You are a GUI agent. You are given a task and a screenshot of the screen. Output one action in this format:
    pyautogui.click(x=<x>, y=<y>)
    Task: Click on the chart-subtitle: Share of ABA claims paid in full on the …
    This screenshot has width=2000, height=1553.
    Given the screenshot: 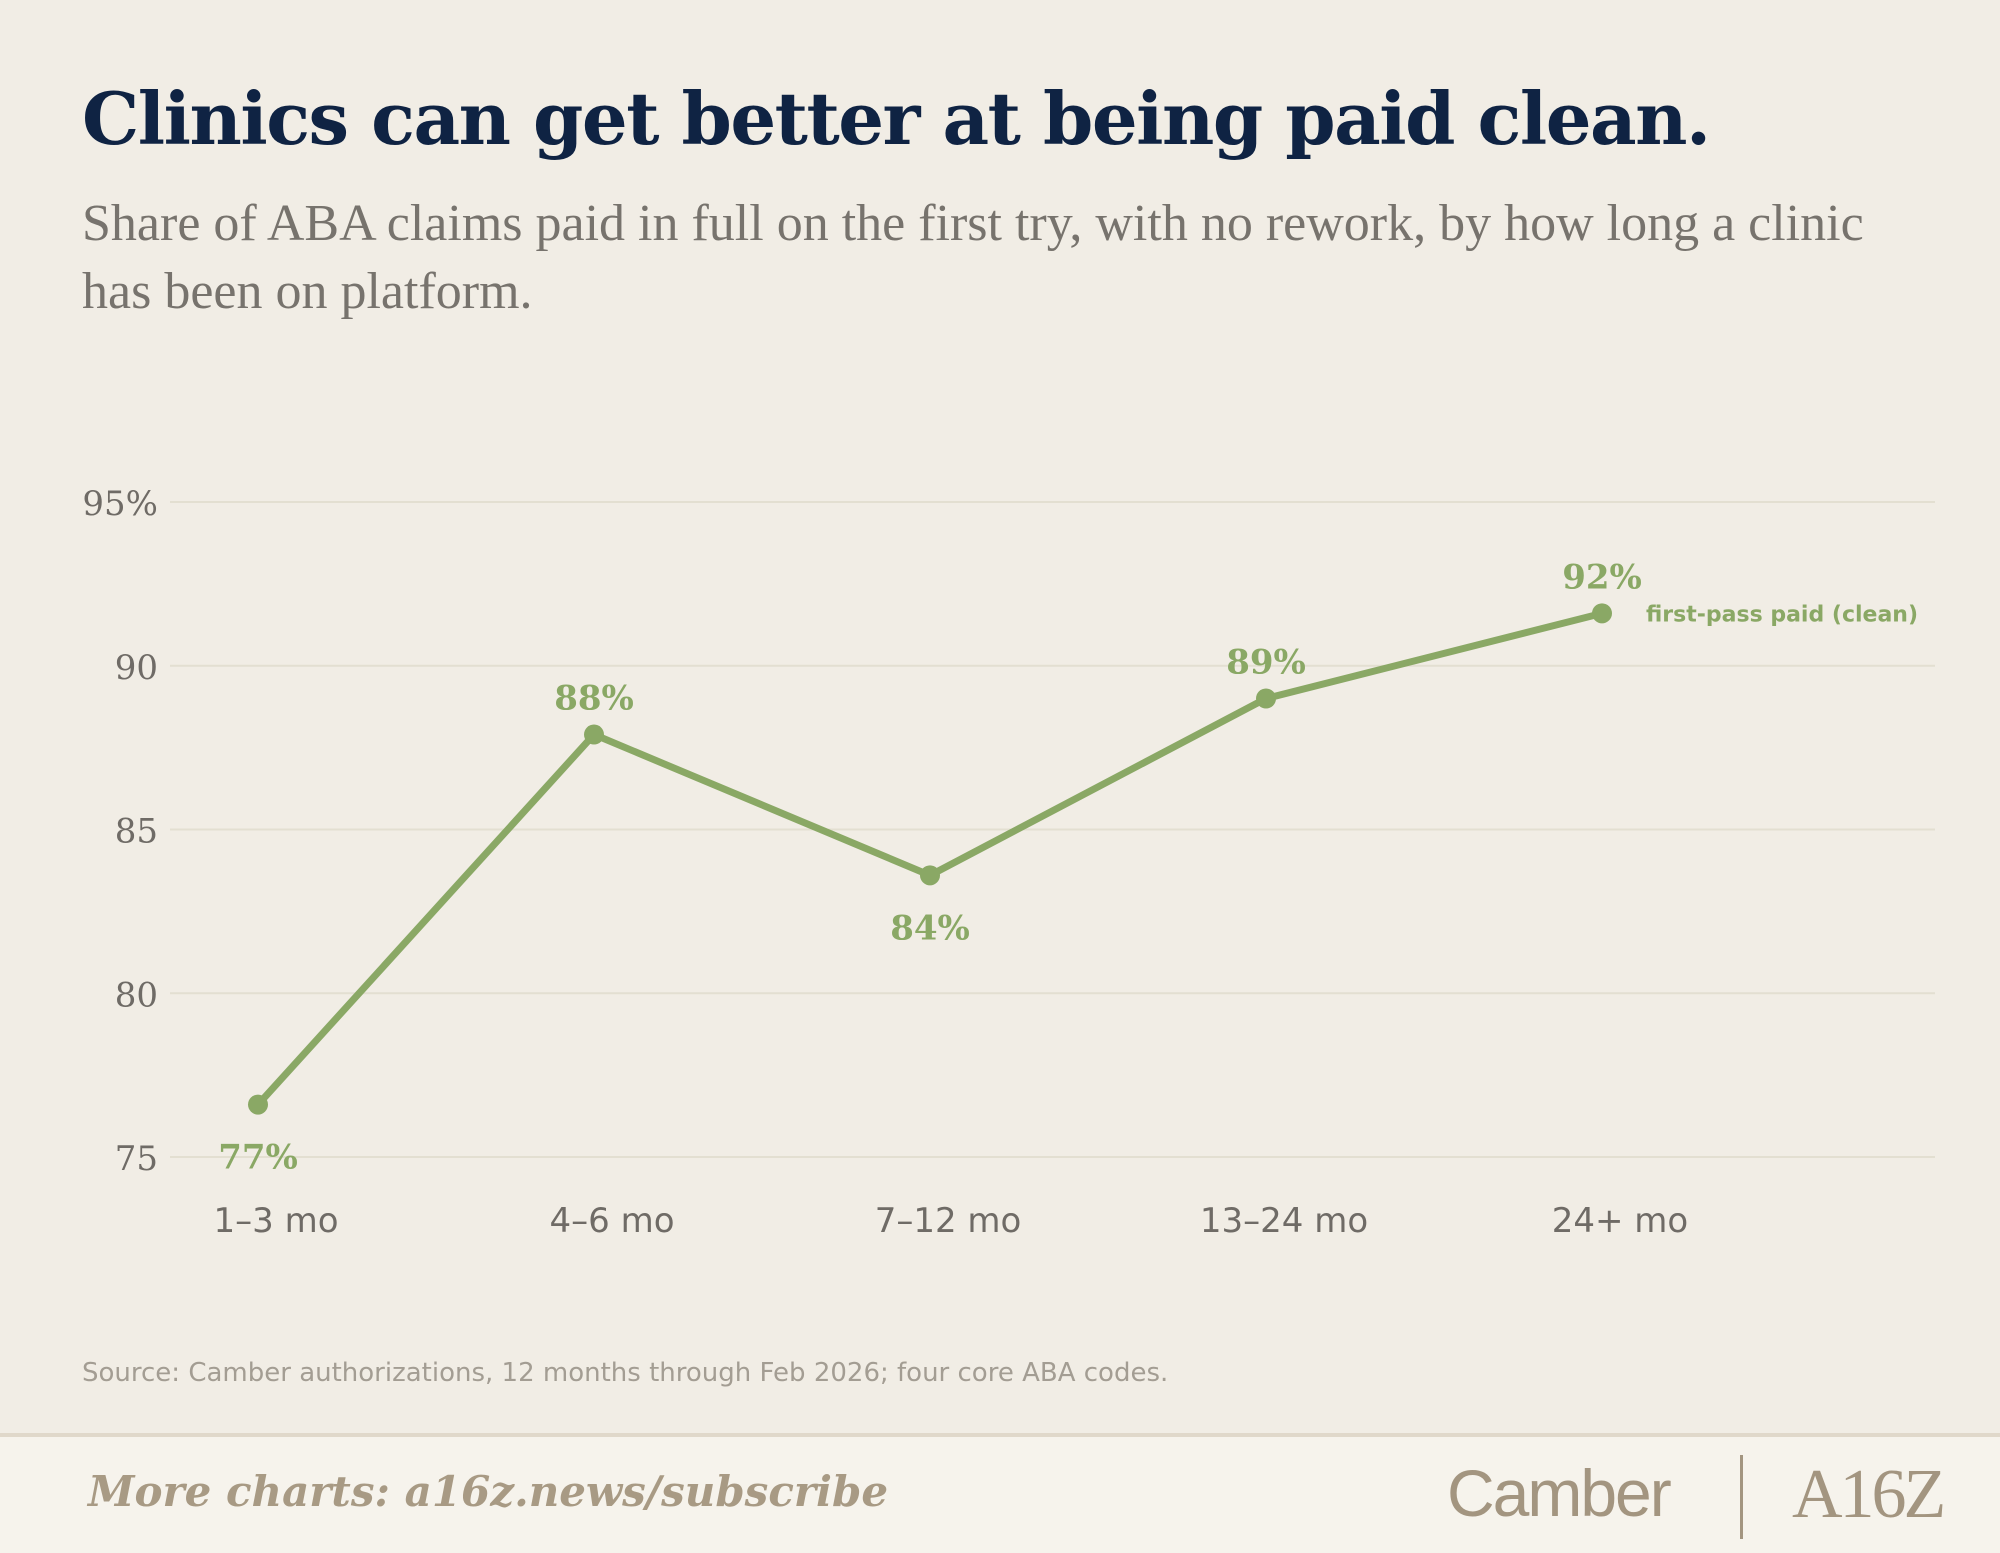 What is the action you would take?
    pyautogui.click(x=973, y=257)
    